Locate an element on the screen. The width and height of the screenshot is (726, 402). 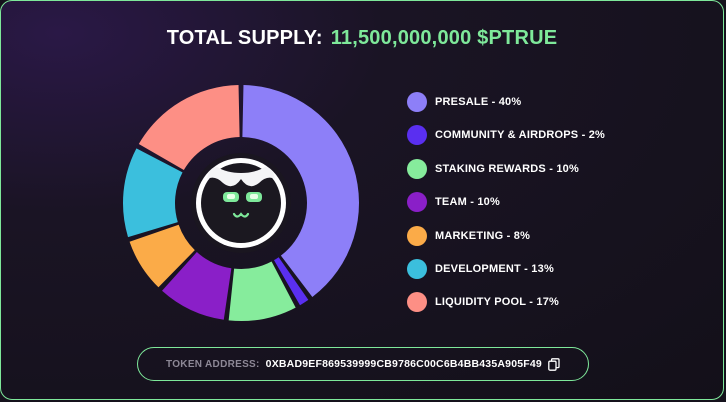
total-supply-value: 11,500,000,000 $PTRUE is located at coordinates (444, 38).